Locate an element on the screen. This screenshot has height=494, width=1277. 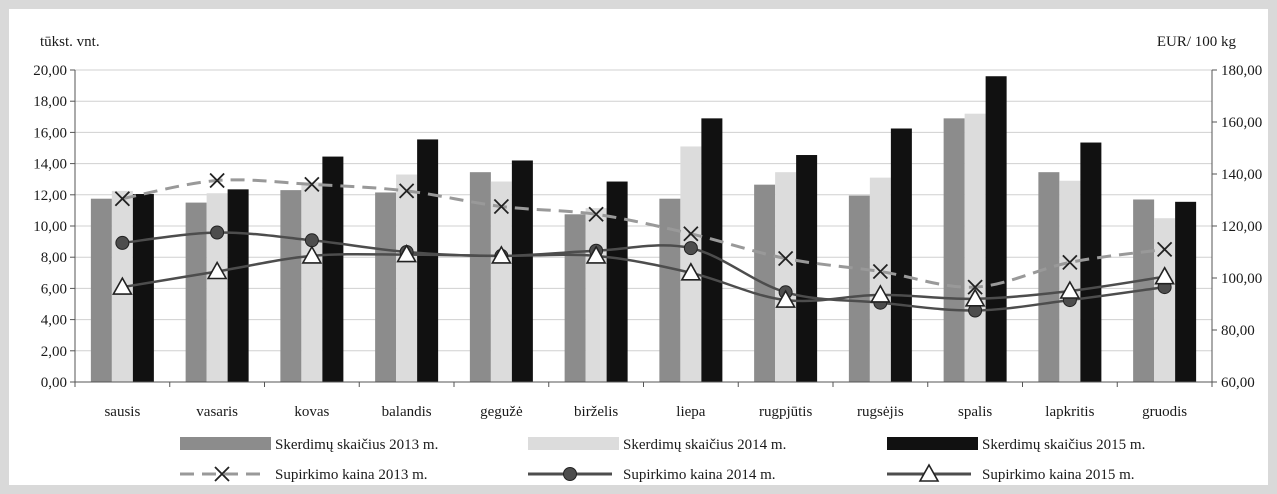
legend-label: Supirkimo kaina 2014 m. is located at coordinates (699, 475).